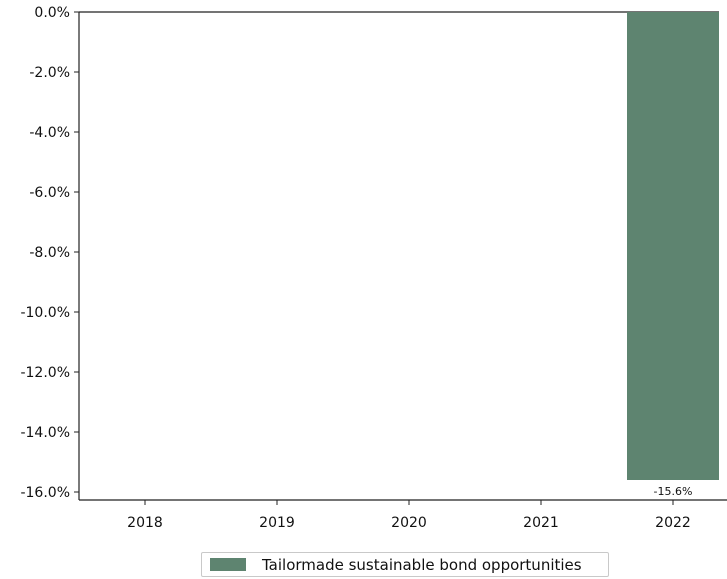 This screenshot has height=579, width=727. What do you see at coordinates (49, 73) in the screenshot?
I see `y-tick-label: -2.0%` at bounding box center [49, 73].